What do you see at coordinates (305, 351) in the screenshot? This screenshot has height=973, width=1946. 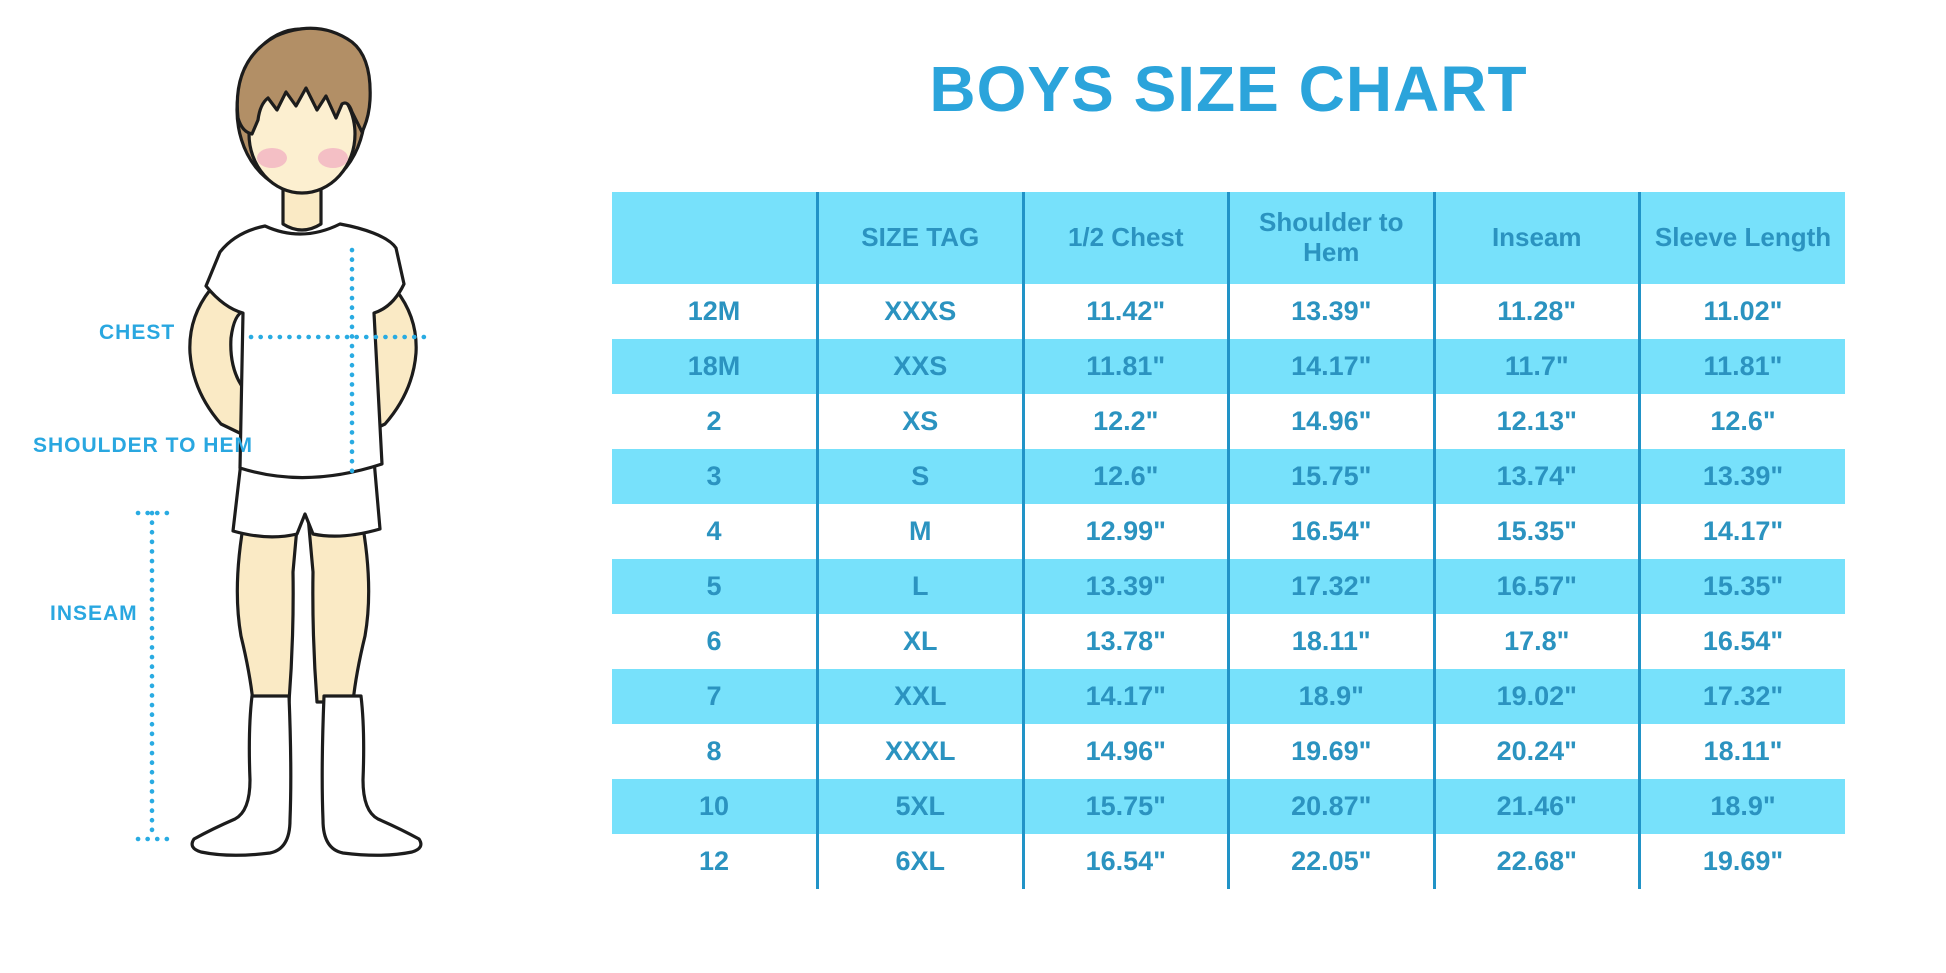 I see `t-shirt` at bounding box center [305, 351].